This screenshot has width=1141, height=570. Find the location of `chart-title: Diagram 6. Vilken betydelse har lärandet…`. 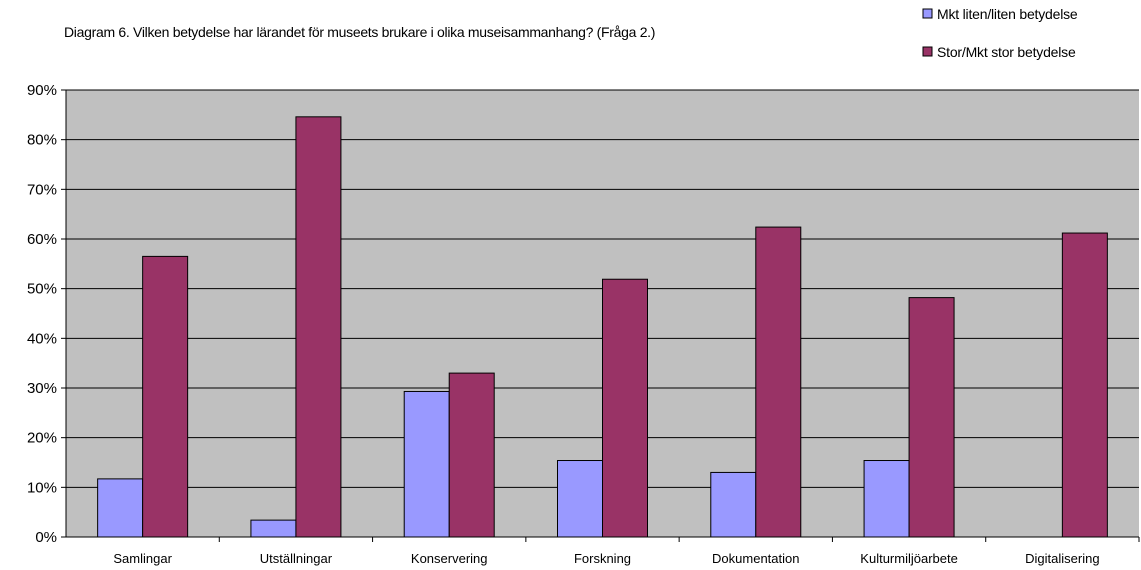

chart-title: Diagram 6. Vilken betydelse har lärandet… is located at coordinates (359, 32).